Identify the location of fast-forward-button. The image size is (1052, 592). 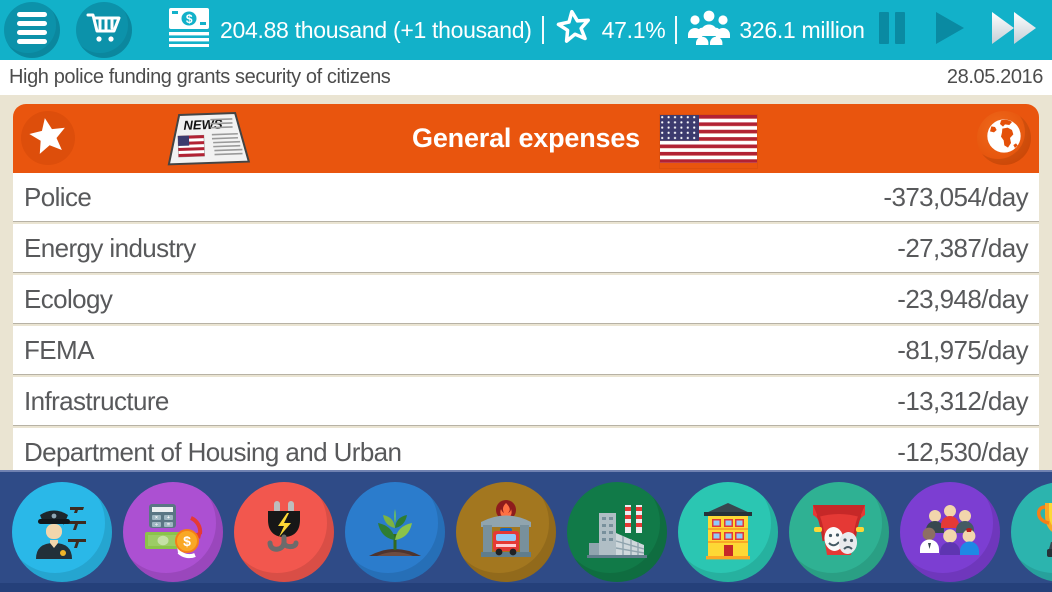
(1014, 30).